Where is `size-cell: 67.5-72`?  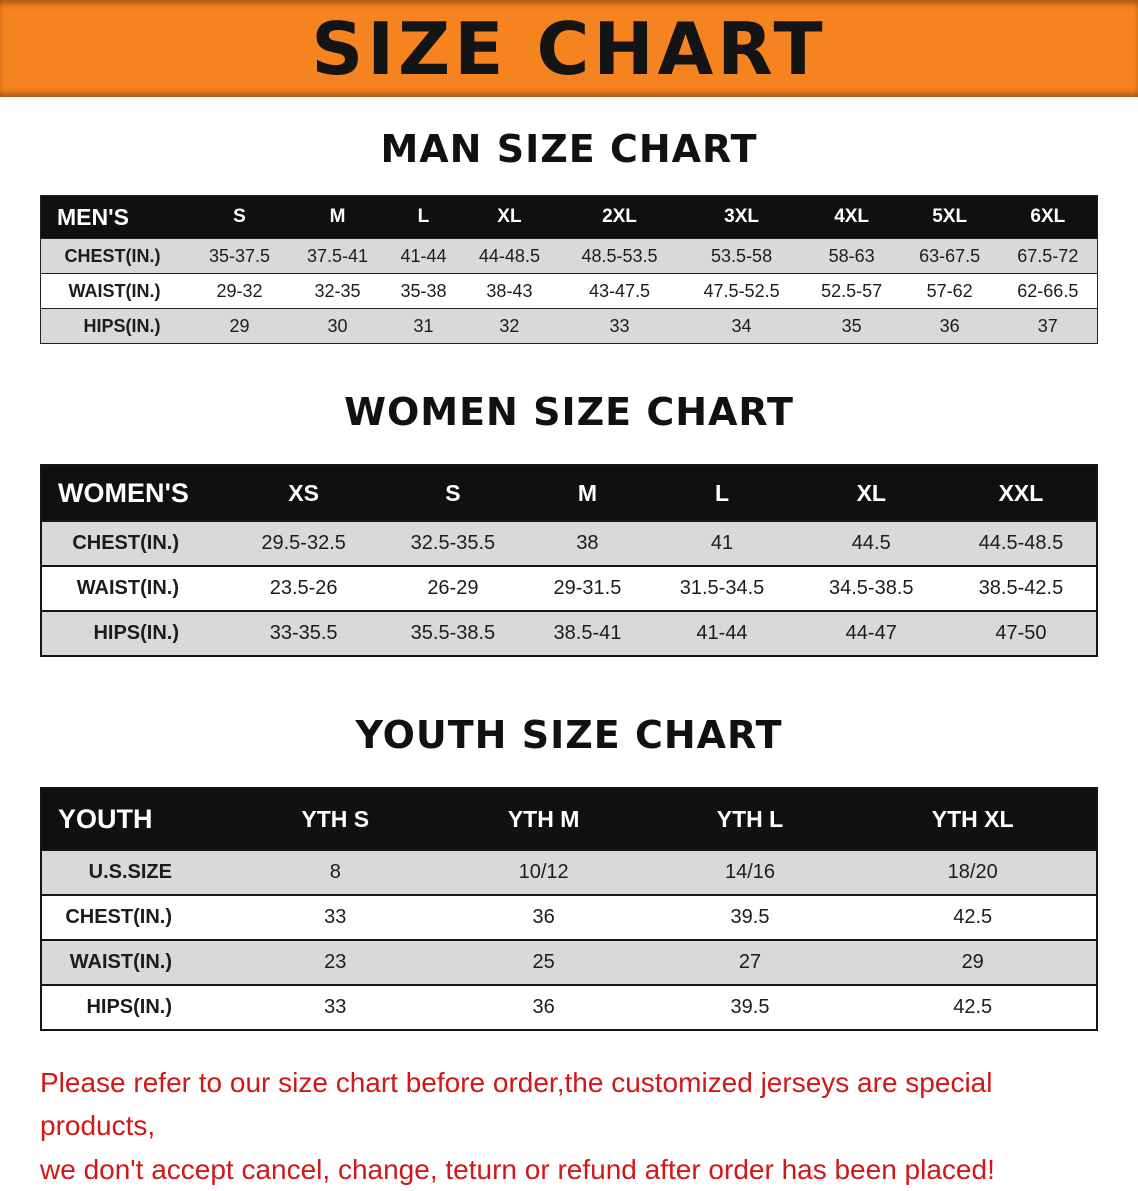 size-cell: 67.5-72 is located at coordinates (1048, 255).